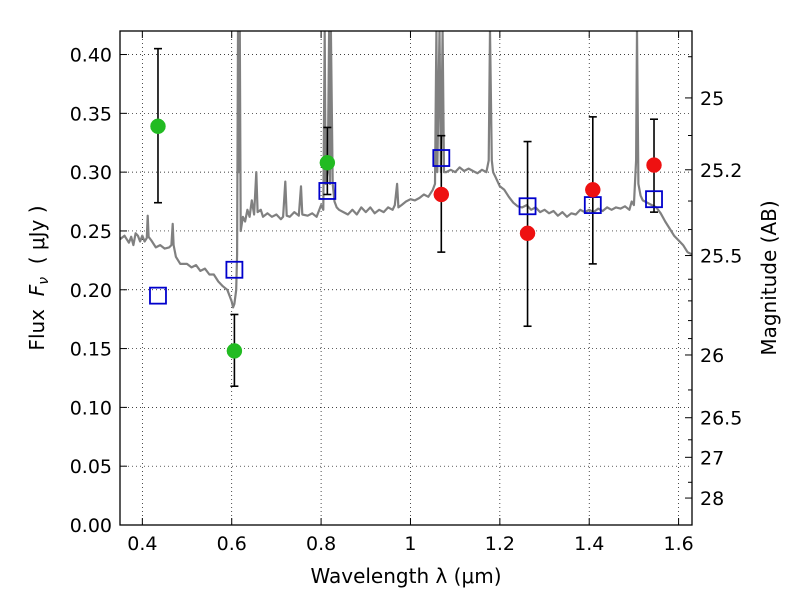 The image size is (800, 600). What do you see at coordinates (721, 419) in the screenshot?
I see `mag-tick-label: 26.5` at bounding box center [721, 419].